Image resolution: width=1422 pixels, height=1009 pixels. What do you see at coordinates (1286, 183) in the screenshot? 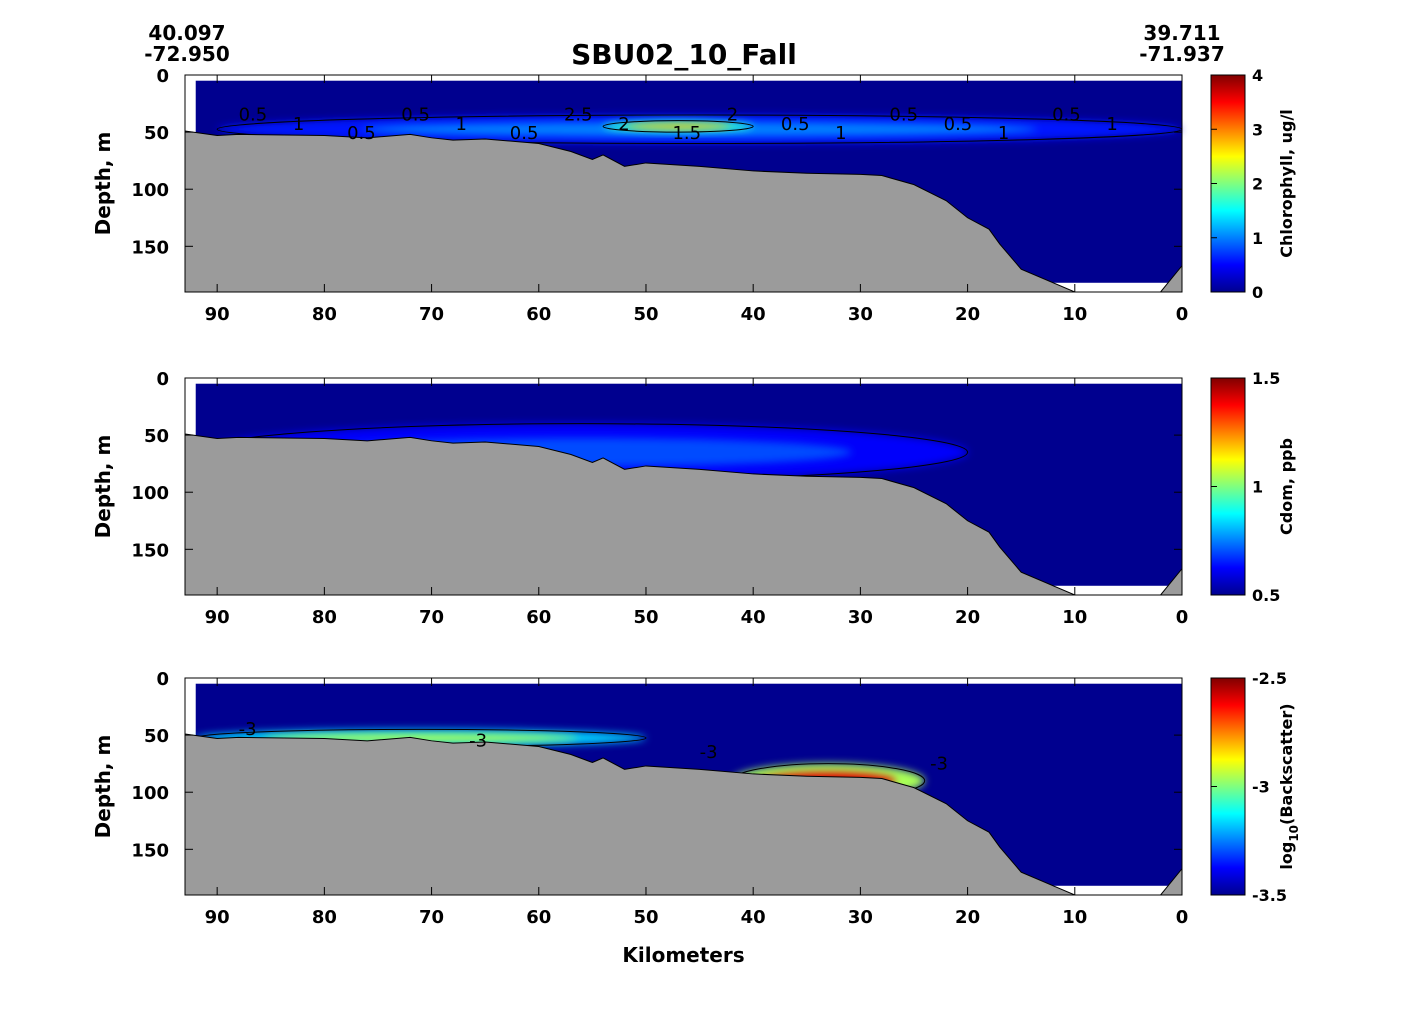
I see `colorbar-label: Chlorophyll, ug/l` at bounding box center [1286, 183].